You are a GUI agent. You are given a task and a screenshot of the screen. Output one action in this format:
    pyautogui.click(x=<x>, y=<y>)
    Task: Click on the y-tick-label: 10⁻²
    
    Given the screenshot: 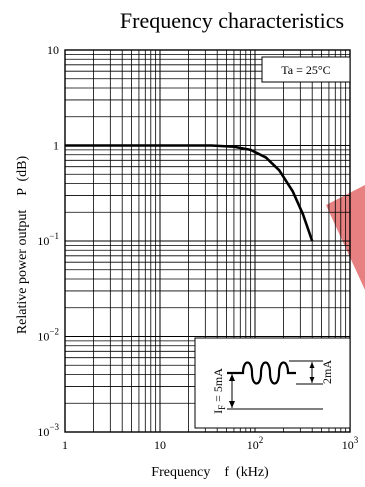 What is the action you would take?
    pyautogui.click(x=48, y=335)
    